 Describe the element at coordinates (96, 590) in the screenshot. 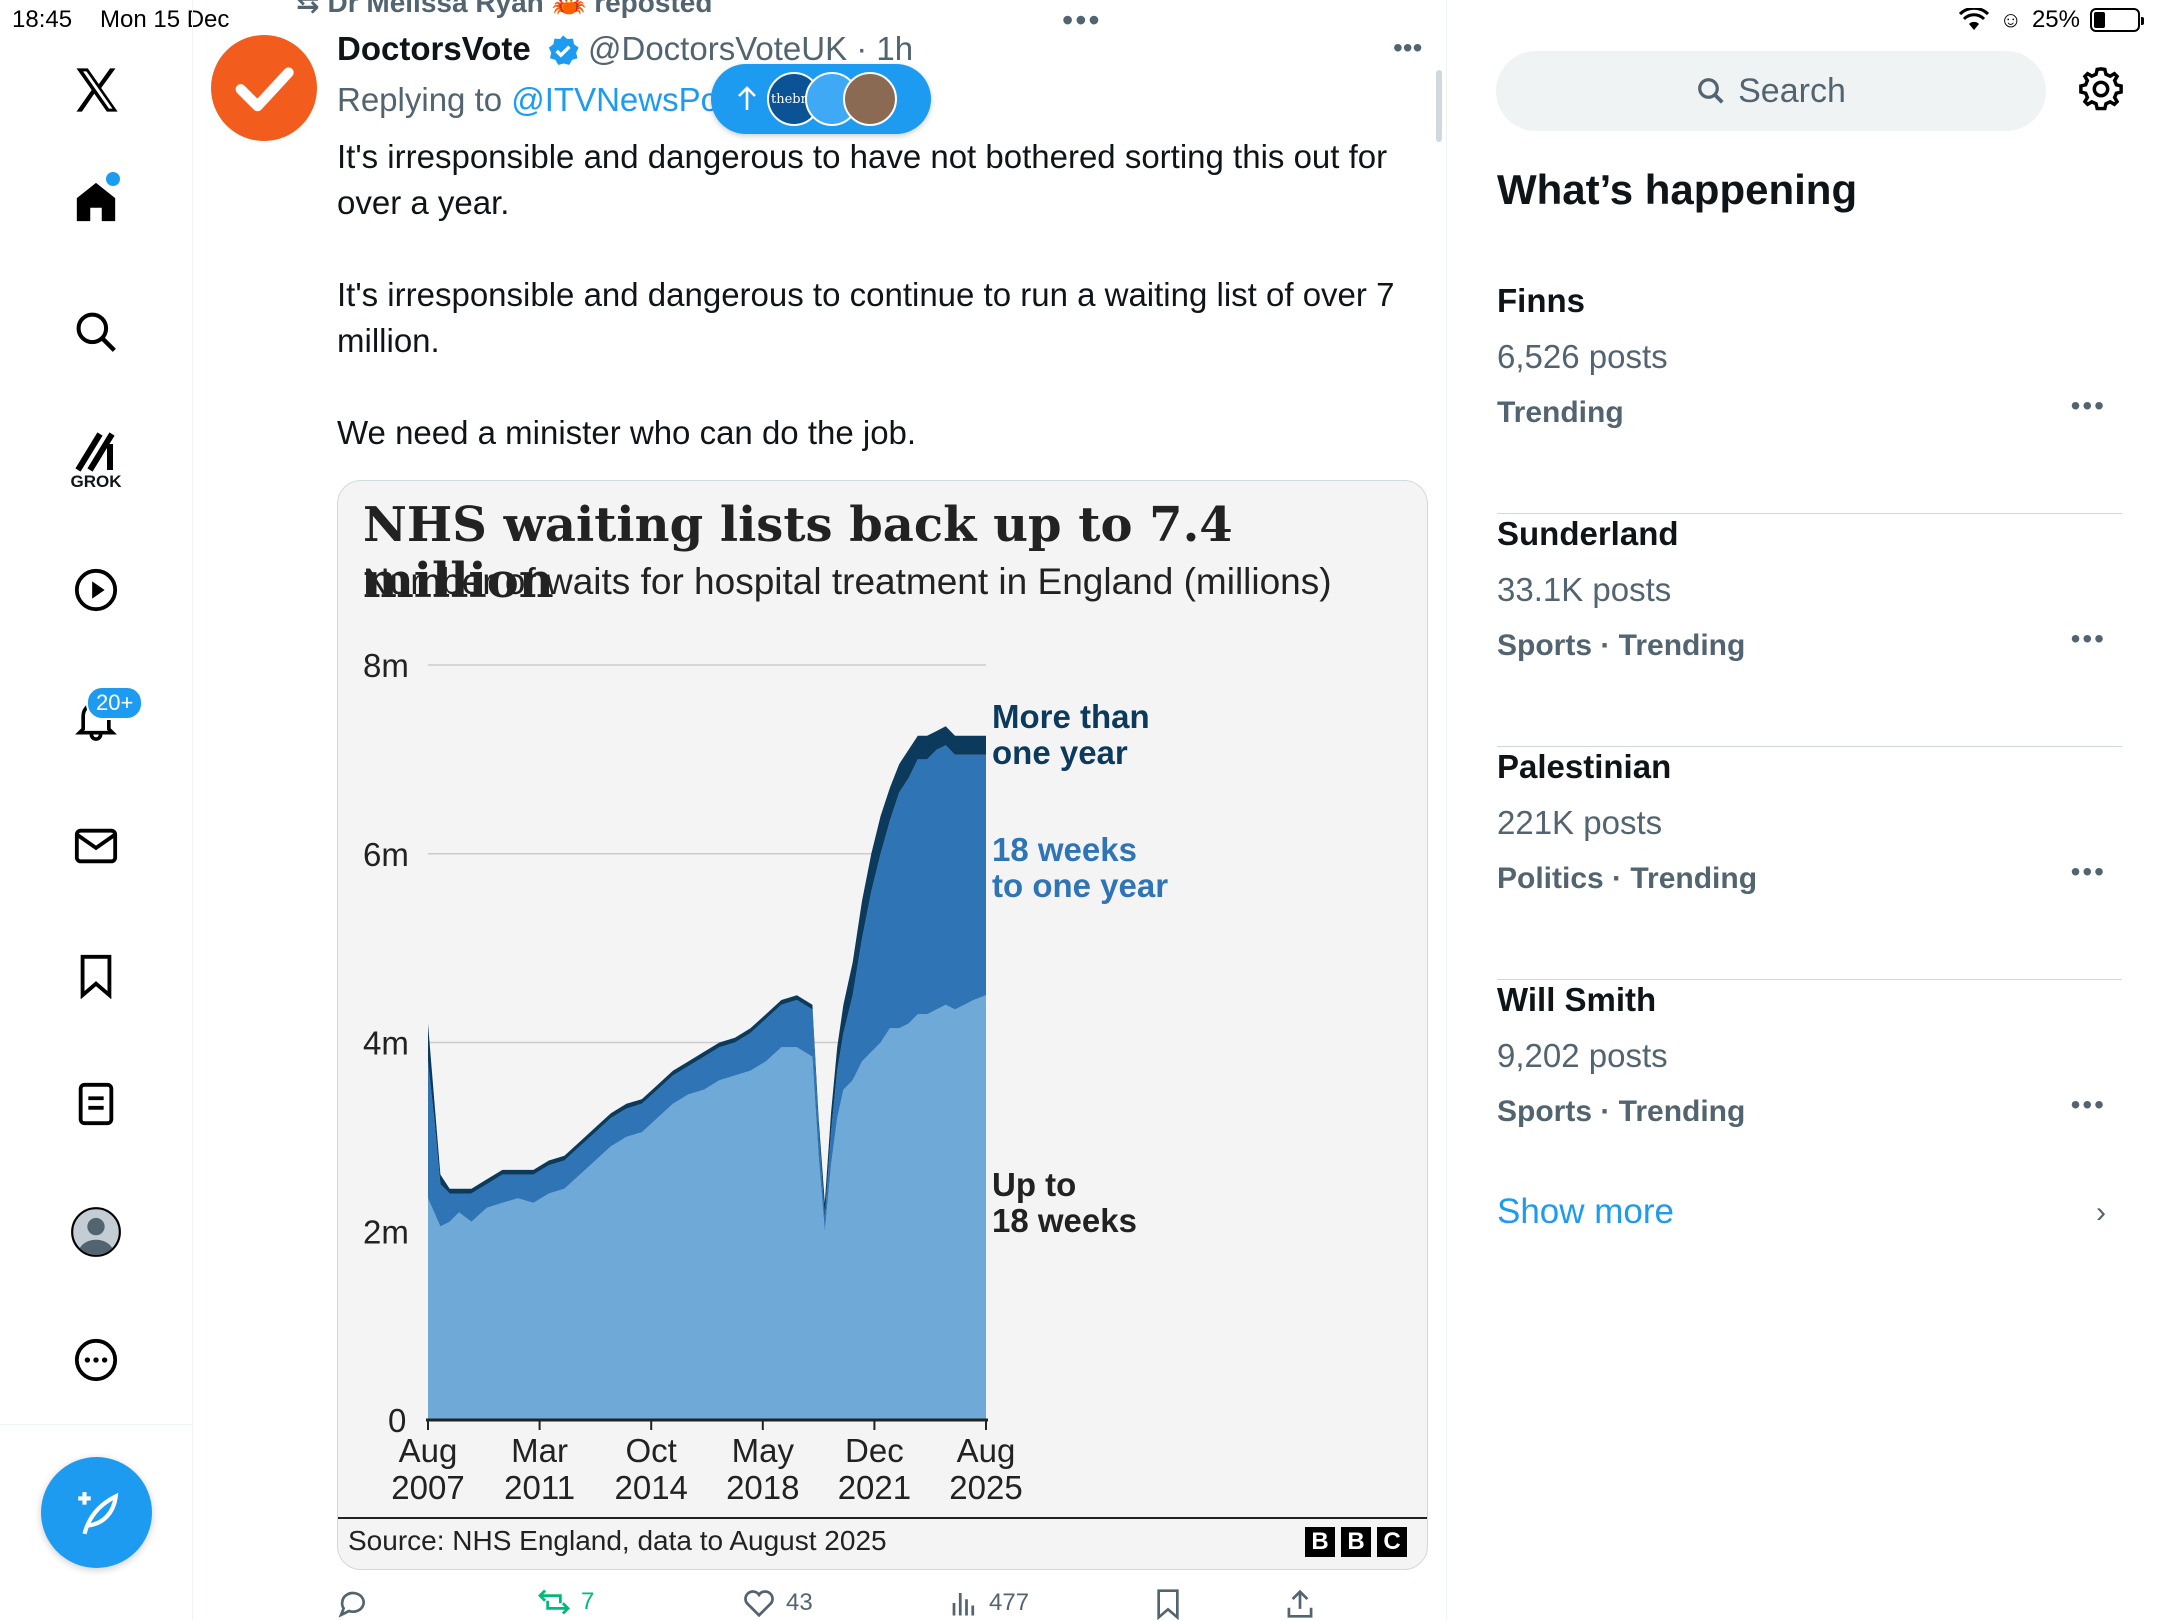

I see `video-icon` at that location.